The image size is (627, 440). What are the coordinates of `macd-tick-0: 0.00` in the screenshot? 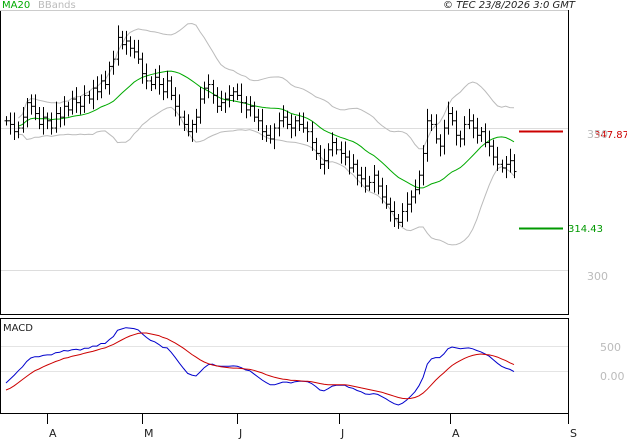 It's located at (612, 376).